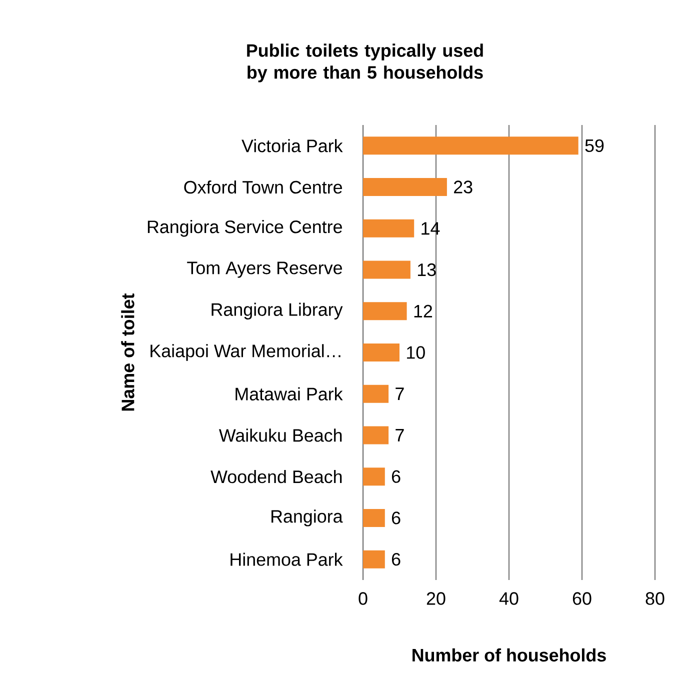 This screenshot has height=695, width=691. What do you see at coordinates (436, 598) in the screenshot?
I see `x-tick-label: 20` at bounding box center [436, 598].